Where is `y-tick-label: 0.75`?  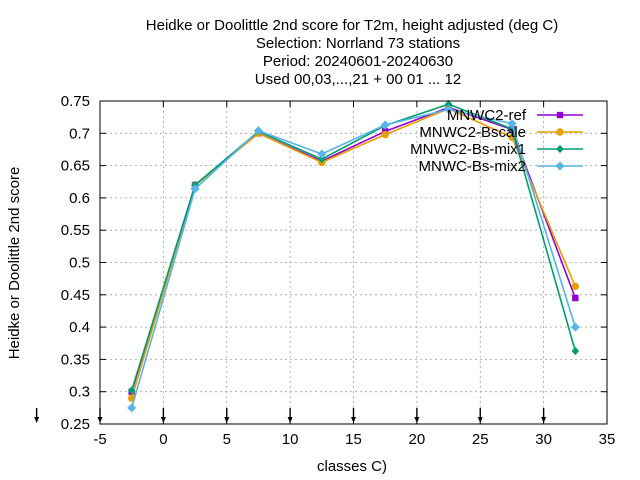 y-tick-label: 0.75 is located at coordinates (75, 101).